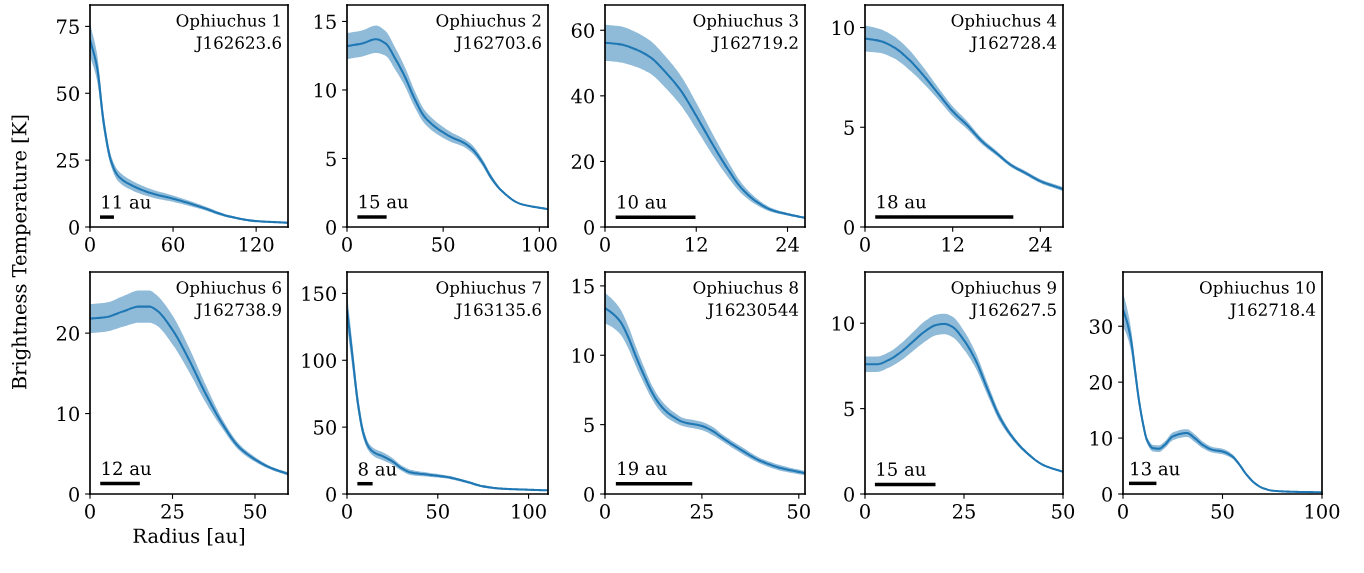  What do you see at coordinates (68, 27) in the screenshot?
I see `y-tick-label: 75` at bounding box center [68, 27].